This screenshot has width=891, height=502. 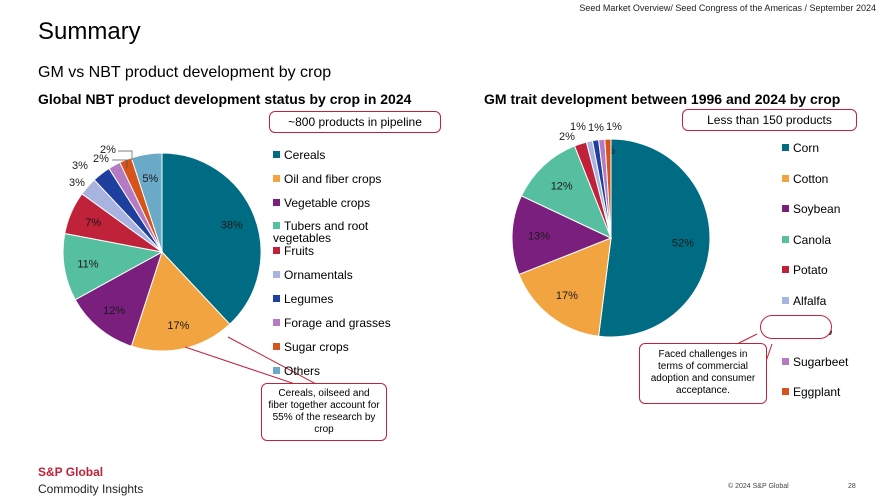 I want to click on data-label-ornamentals: 3%, so click(x=77, y=183).